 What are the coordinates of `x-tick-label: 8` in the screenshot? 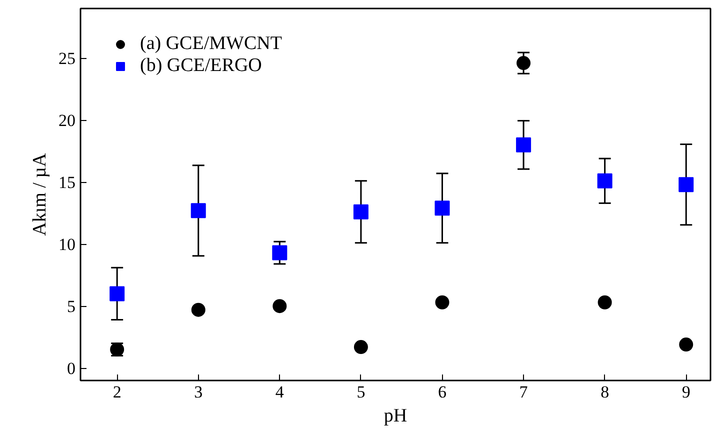 It's located at (605, 392).